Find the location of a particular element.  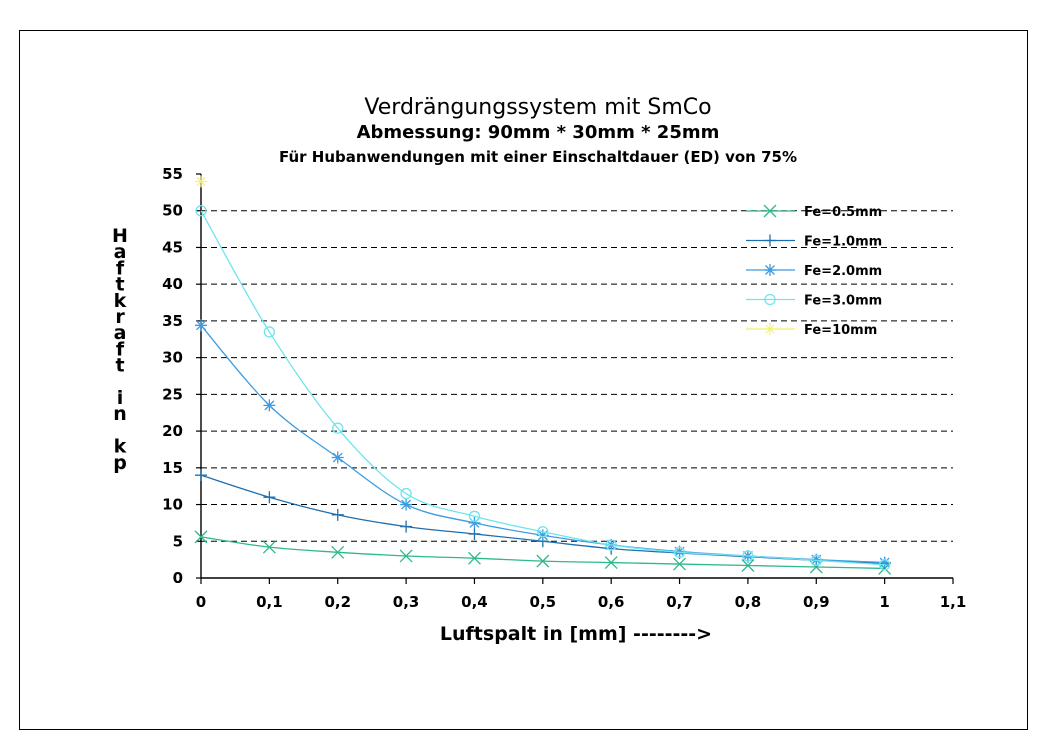

y-axis-label-char: i is located at coordinates (120, 398).